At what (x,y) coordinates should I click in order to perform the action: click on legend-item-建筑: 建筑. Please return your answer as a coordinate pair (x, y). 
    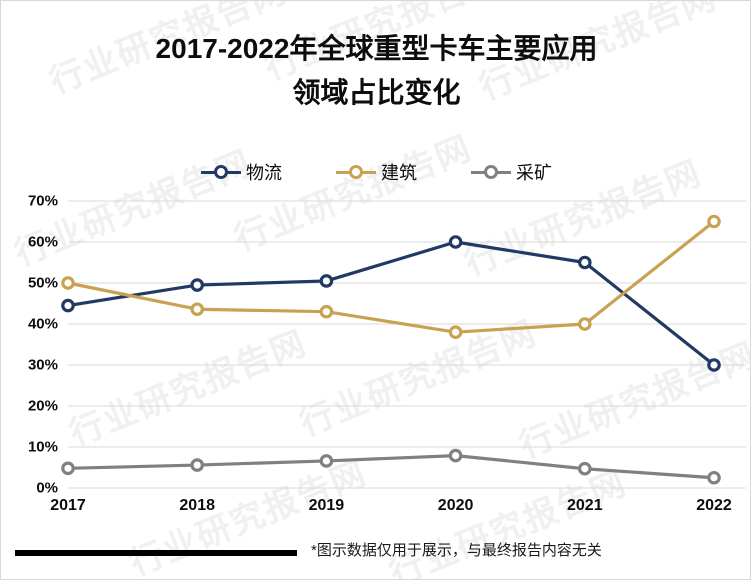
    Looking at the image, I should click on (376, 172).